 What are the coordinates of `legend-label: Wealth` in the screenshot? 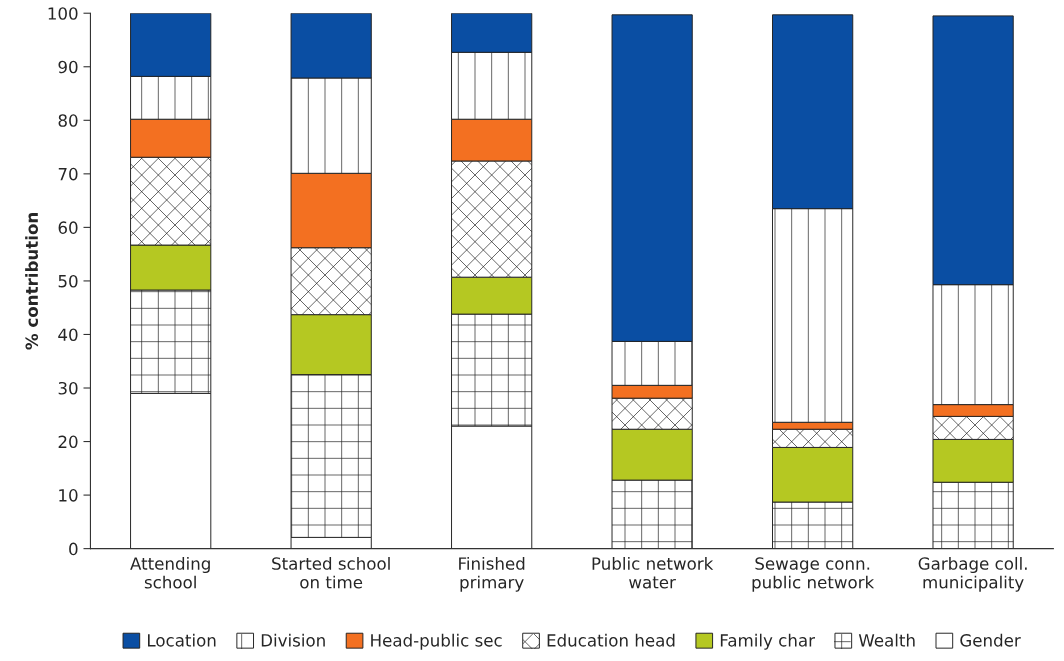 It's located at (886, 640).